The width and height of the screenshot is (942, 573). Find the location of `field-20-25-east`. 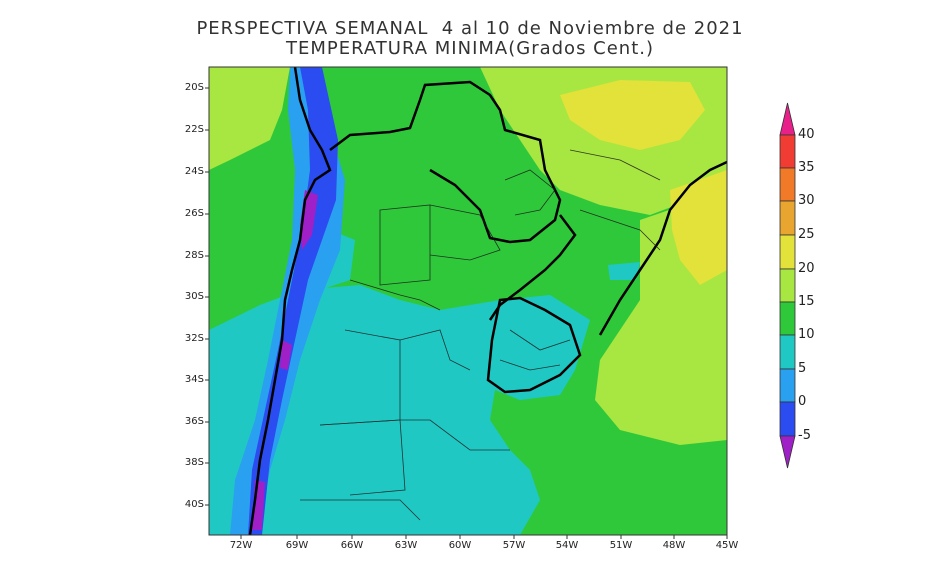

field-20-25-east is located at coordinates (698, 227).